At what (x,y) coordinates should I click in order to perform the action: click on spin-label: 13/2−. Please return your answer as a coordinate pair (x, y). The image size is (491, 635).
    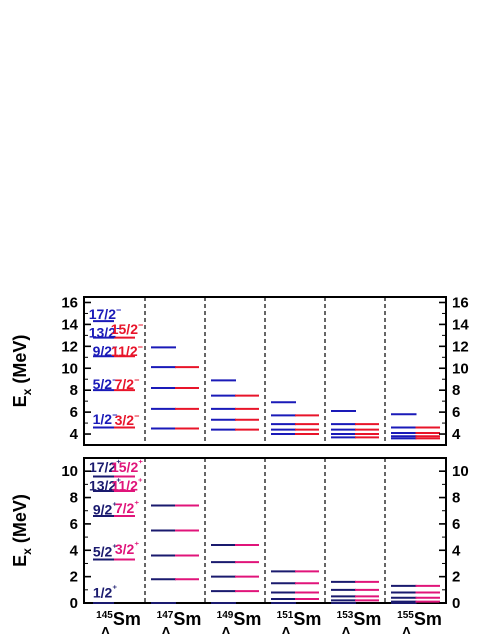
    Looking at the image, I should click on (105, 331).